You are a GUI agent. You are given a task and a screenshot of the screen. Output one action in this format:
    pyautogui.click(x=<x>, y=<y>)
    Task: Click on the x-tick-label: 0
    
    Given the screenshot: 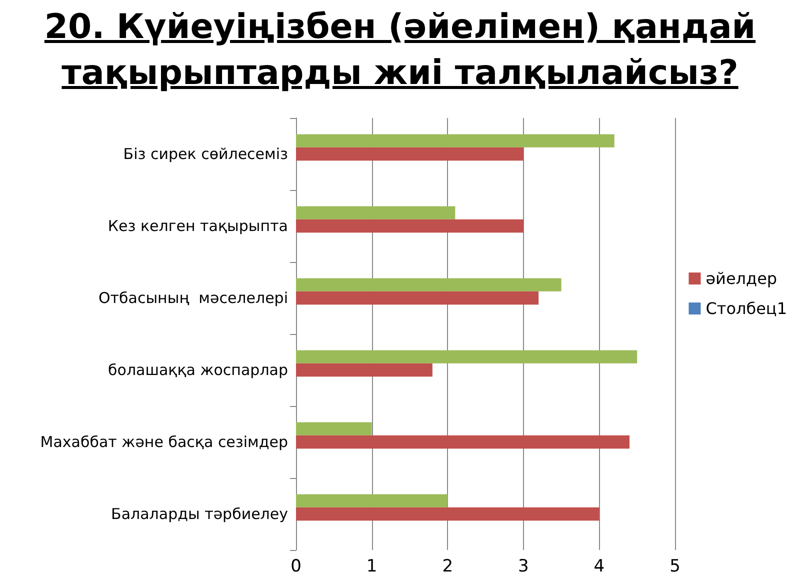 What is the action you would take?
    pyautogui.click(x=296, y=566)
    